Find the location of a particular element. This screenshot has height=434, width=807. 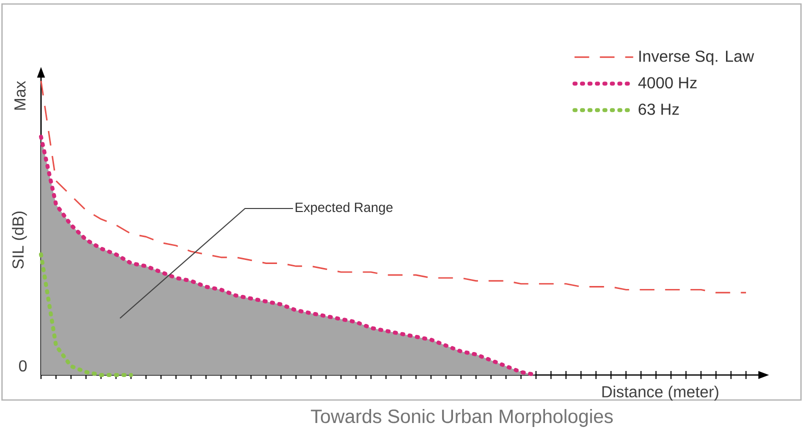

text: Towards Sonic Urban Morphologies is located at coordinates (461, 418).